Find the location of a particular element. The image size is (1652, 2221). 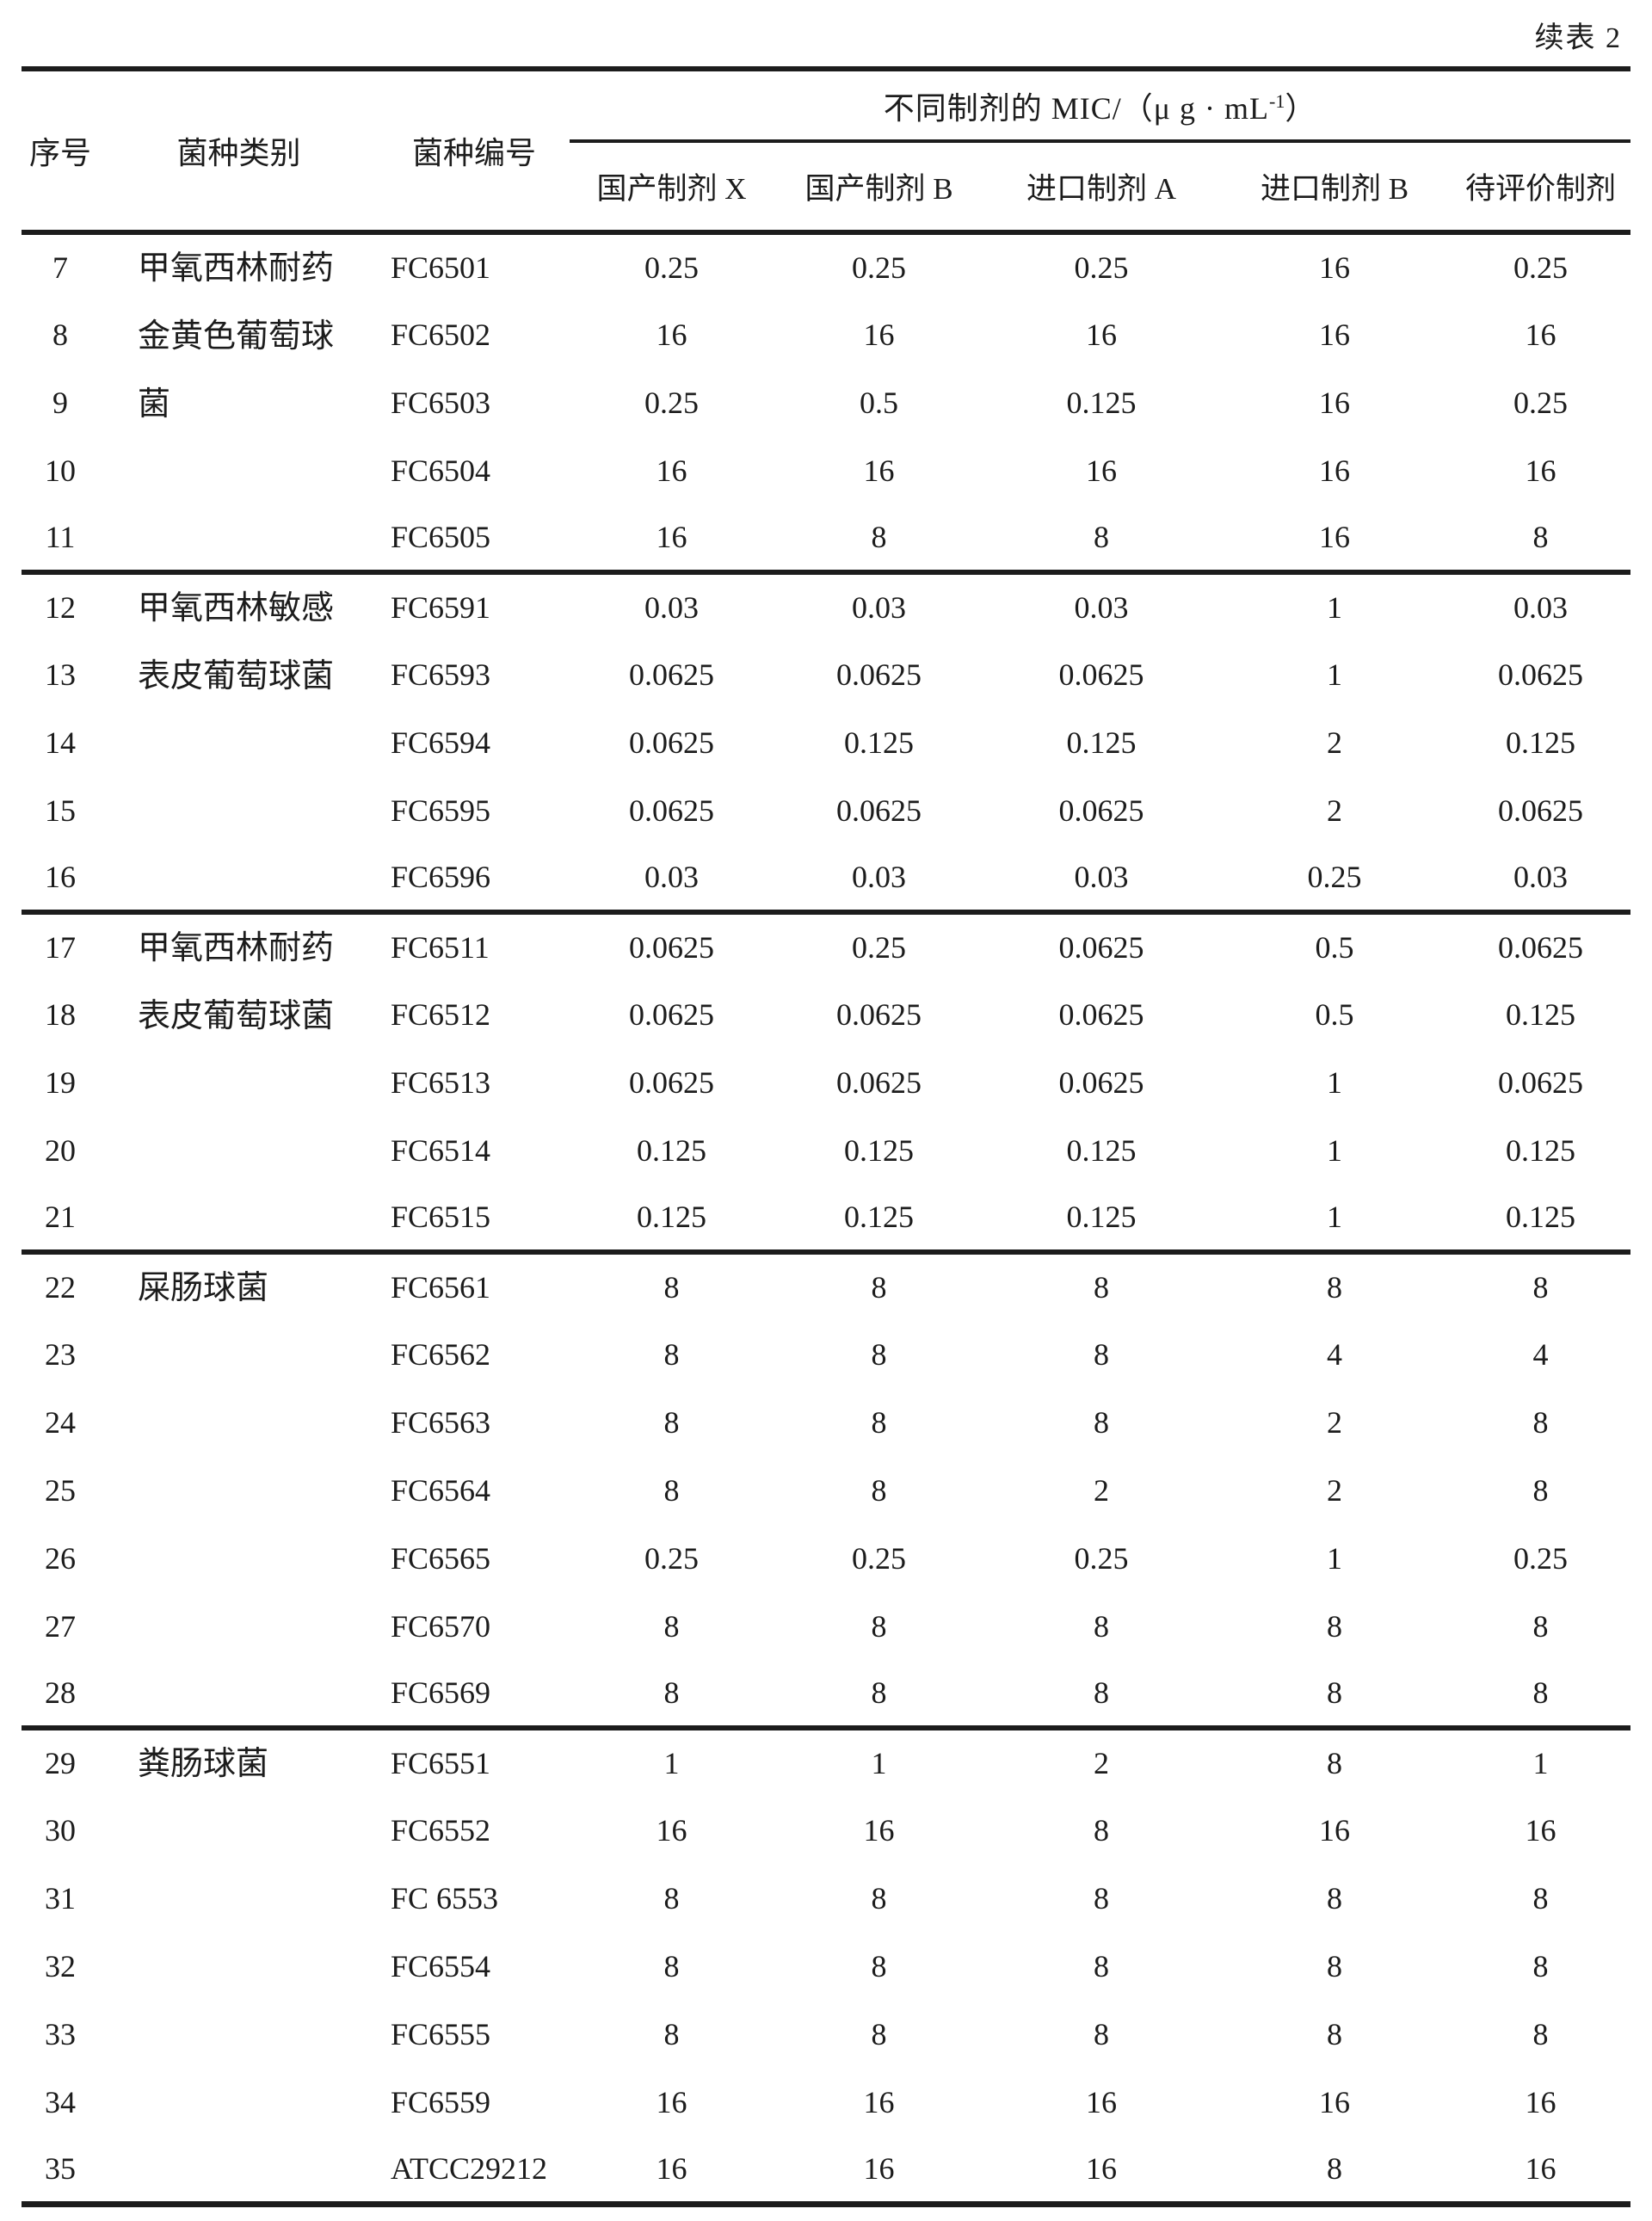

header-row-group: 序号 菌种类别 菌种编号 不同制剂的 MIC/（μ g · mL-1） is located at coordinates (826, 152).